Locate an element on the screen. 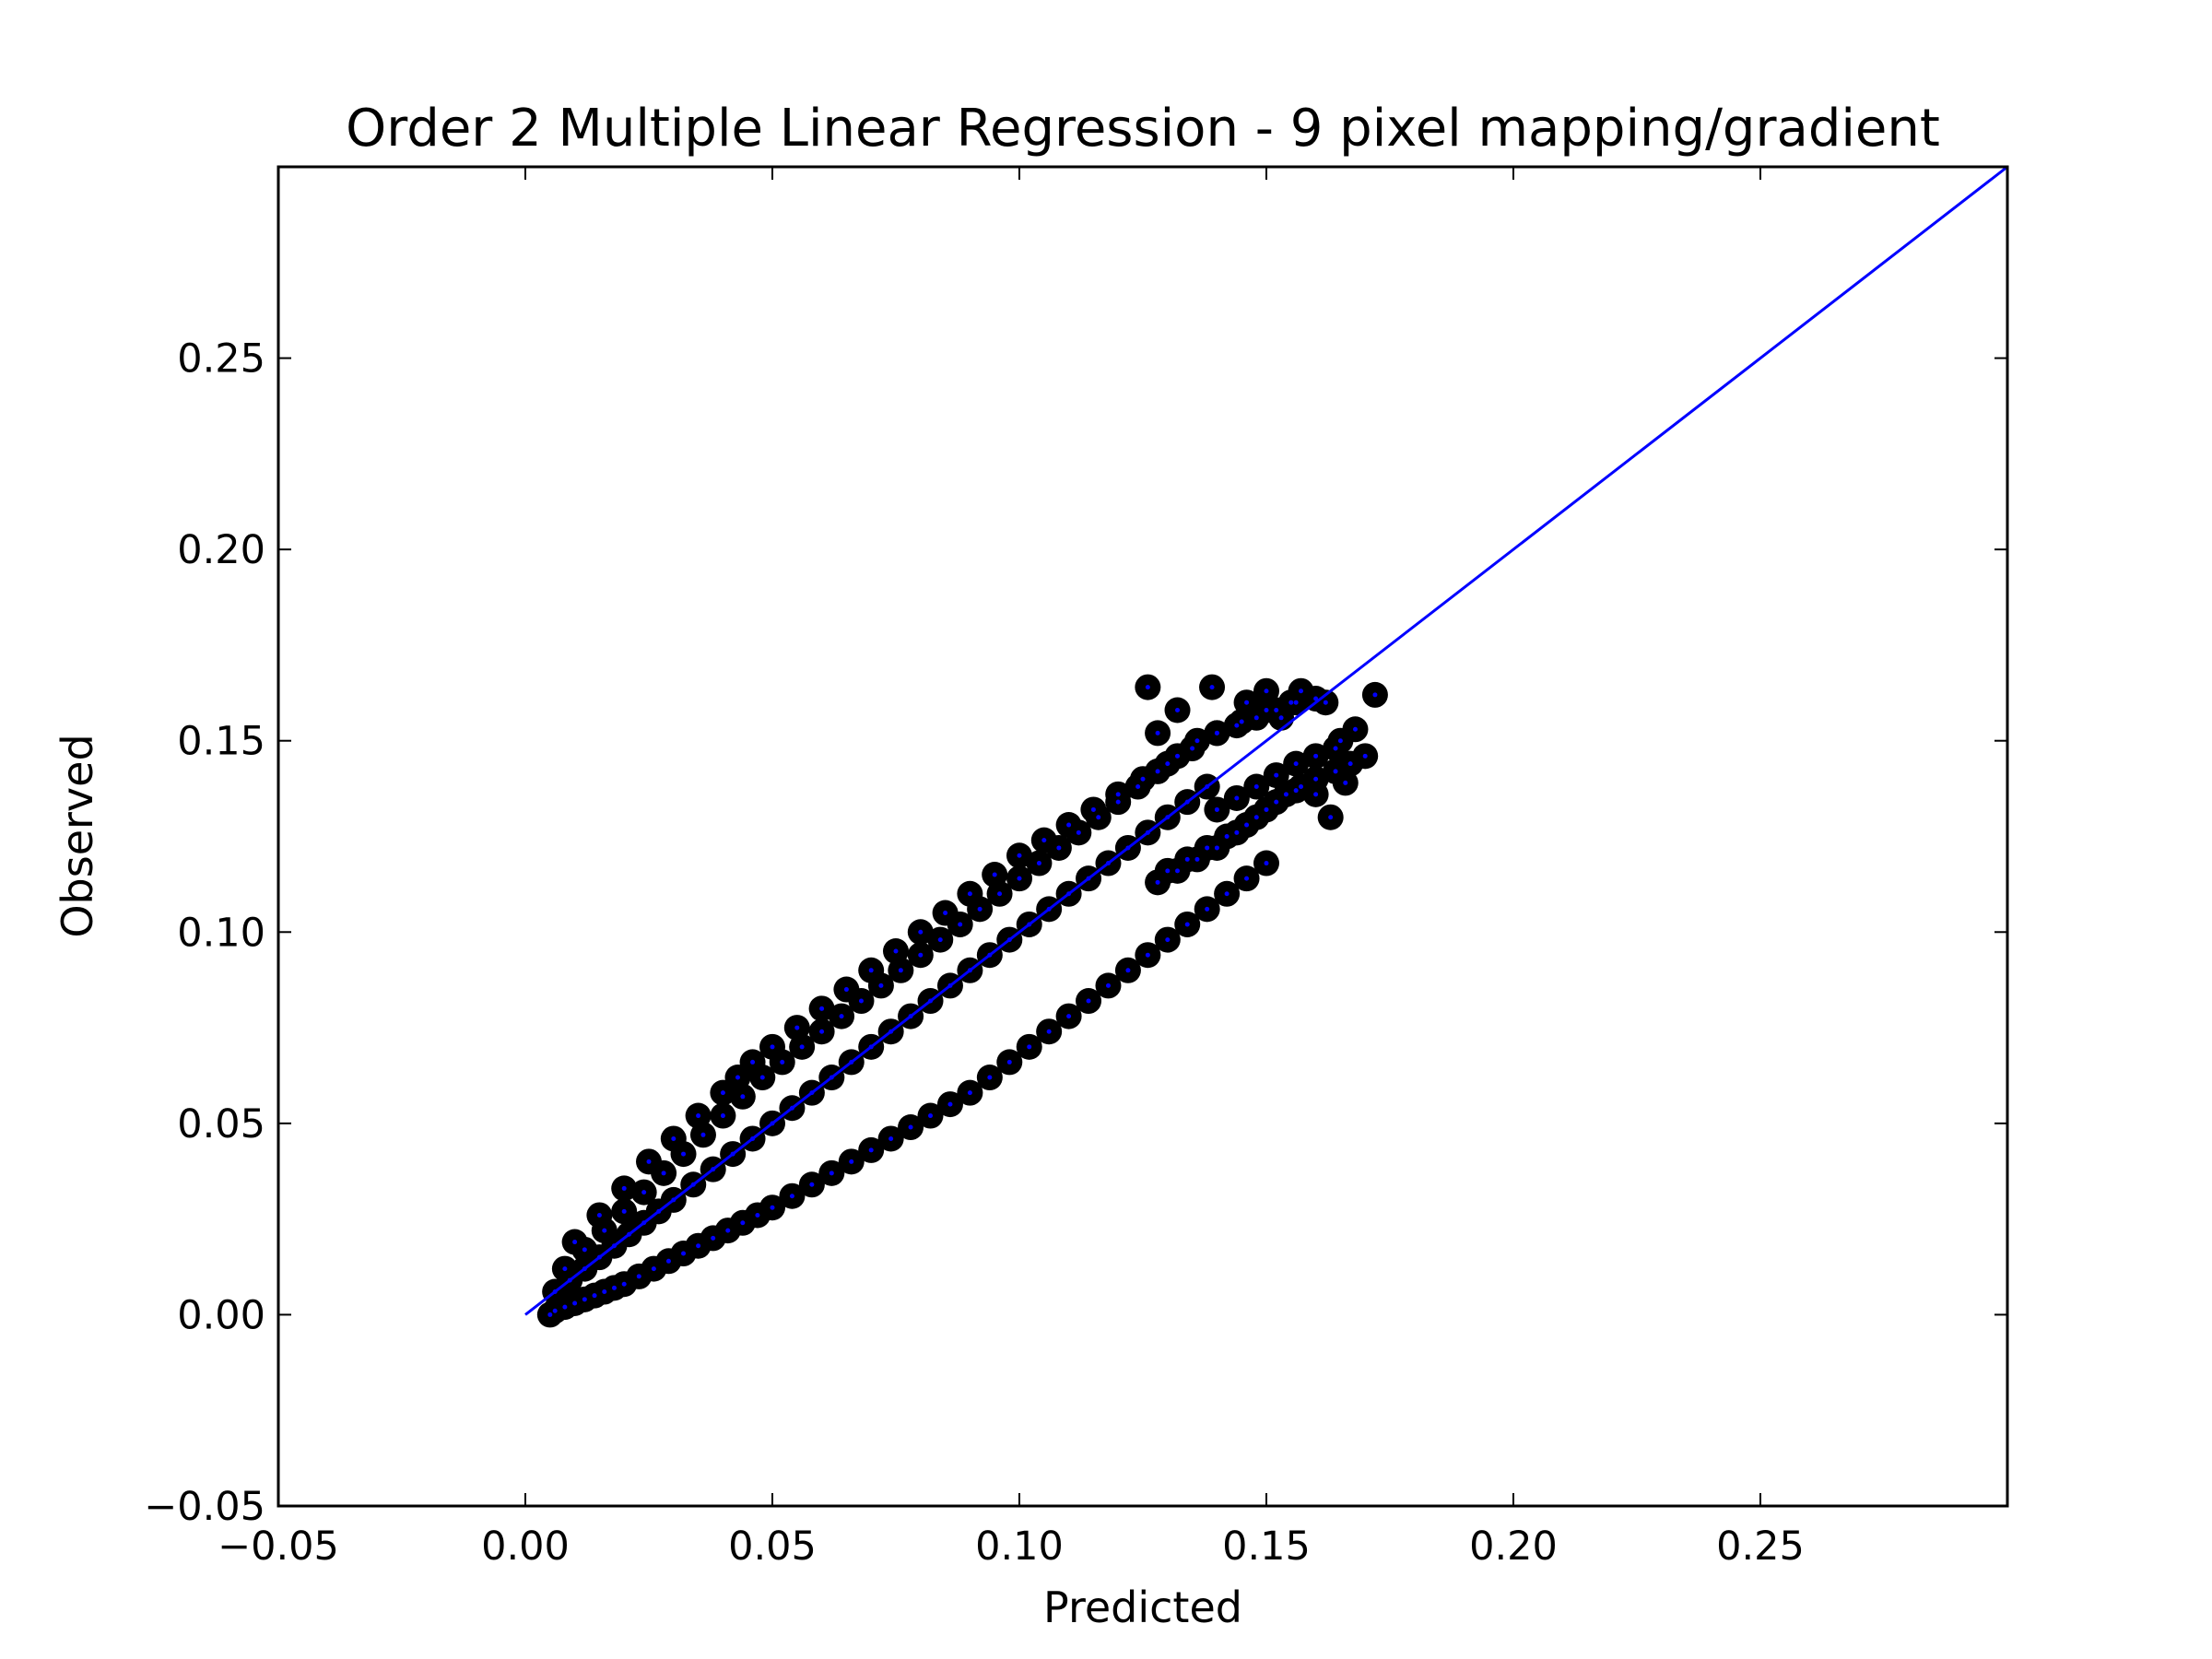 This screenshot has width=2212, height=1659. y-axis-label: Observed is located at coordinates (77, 835).